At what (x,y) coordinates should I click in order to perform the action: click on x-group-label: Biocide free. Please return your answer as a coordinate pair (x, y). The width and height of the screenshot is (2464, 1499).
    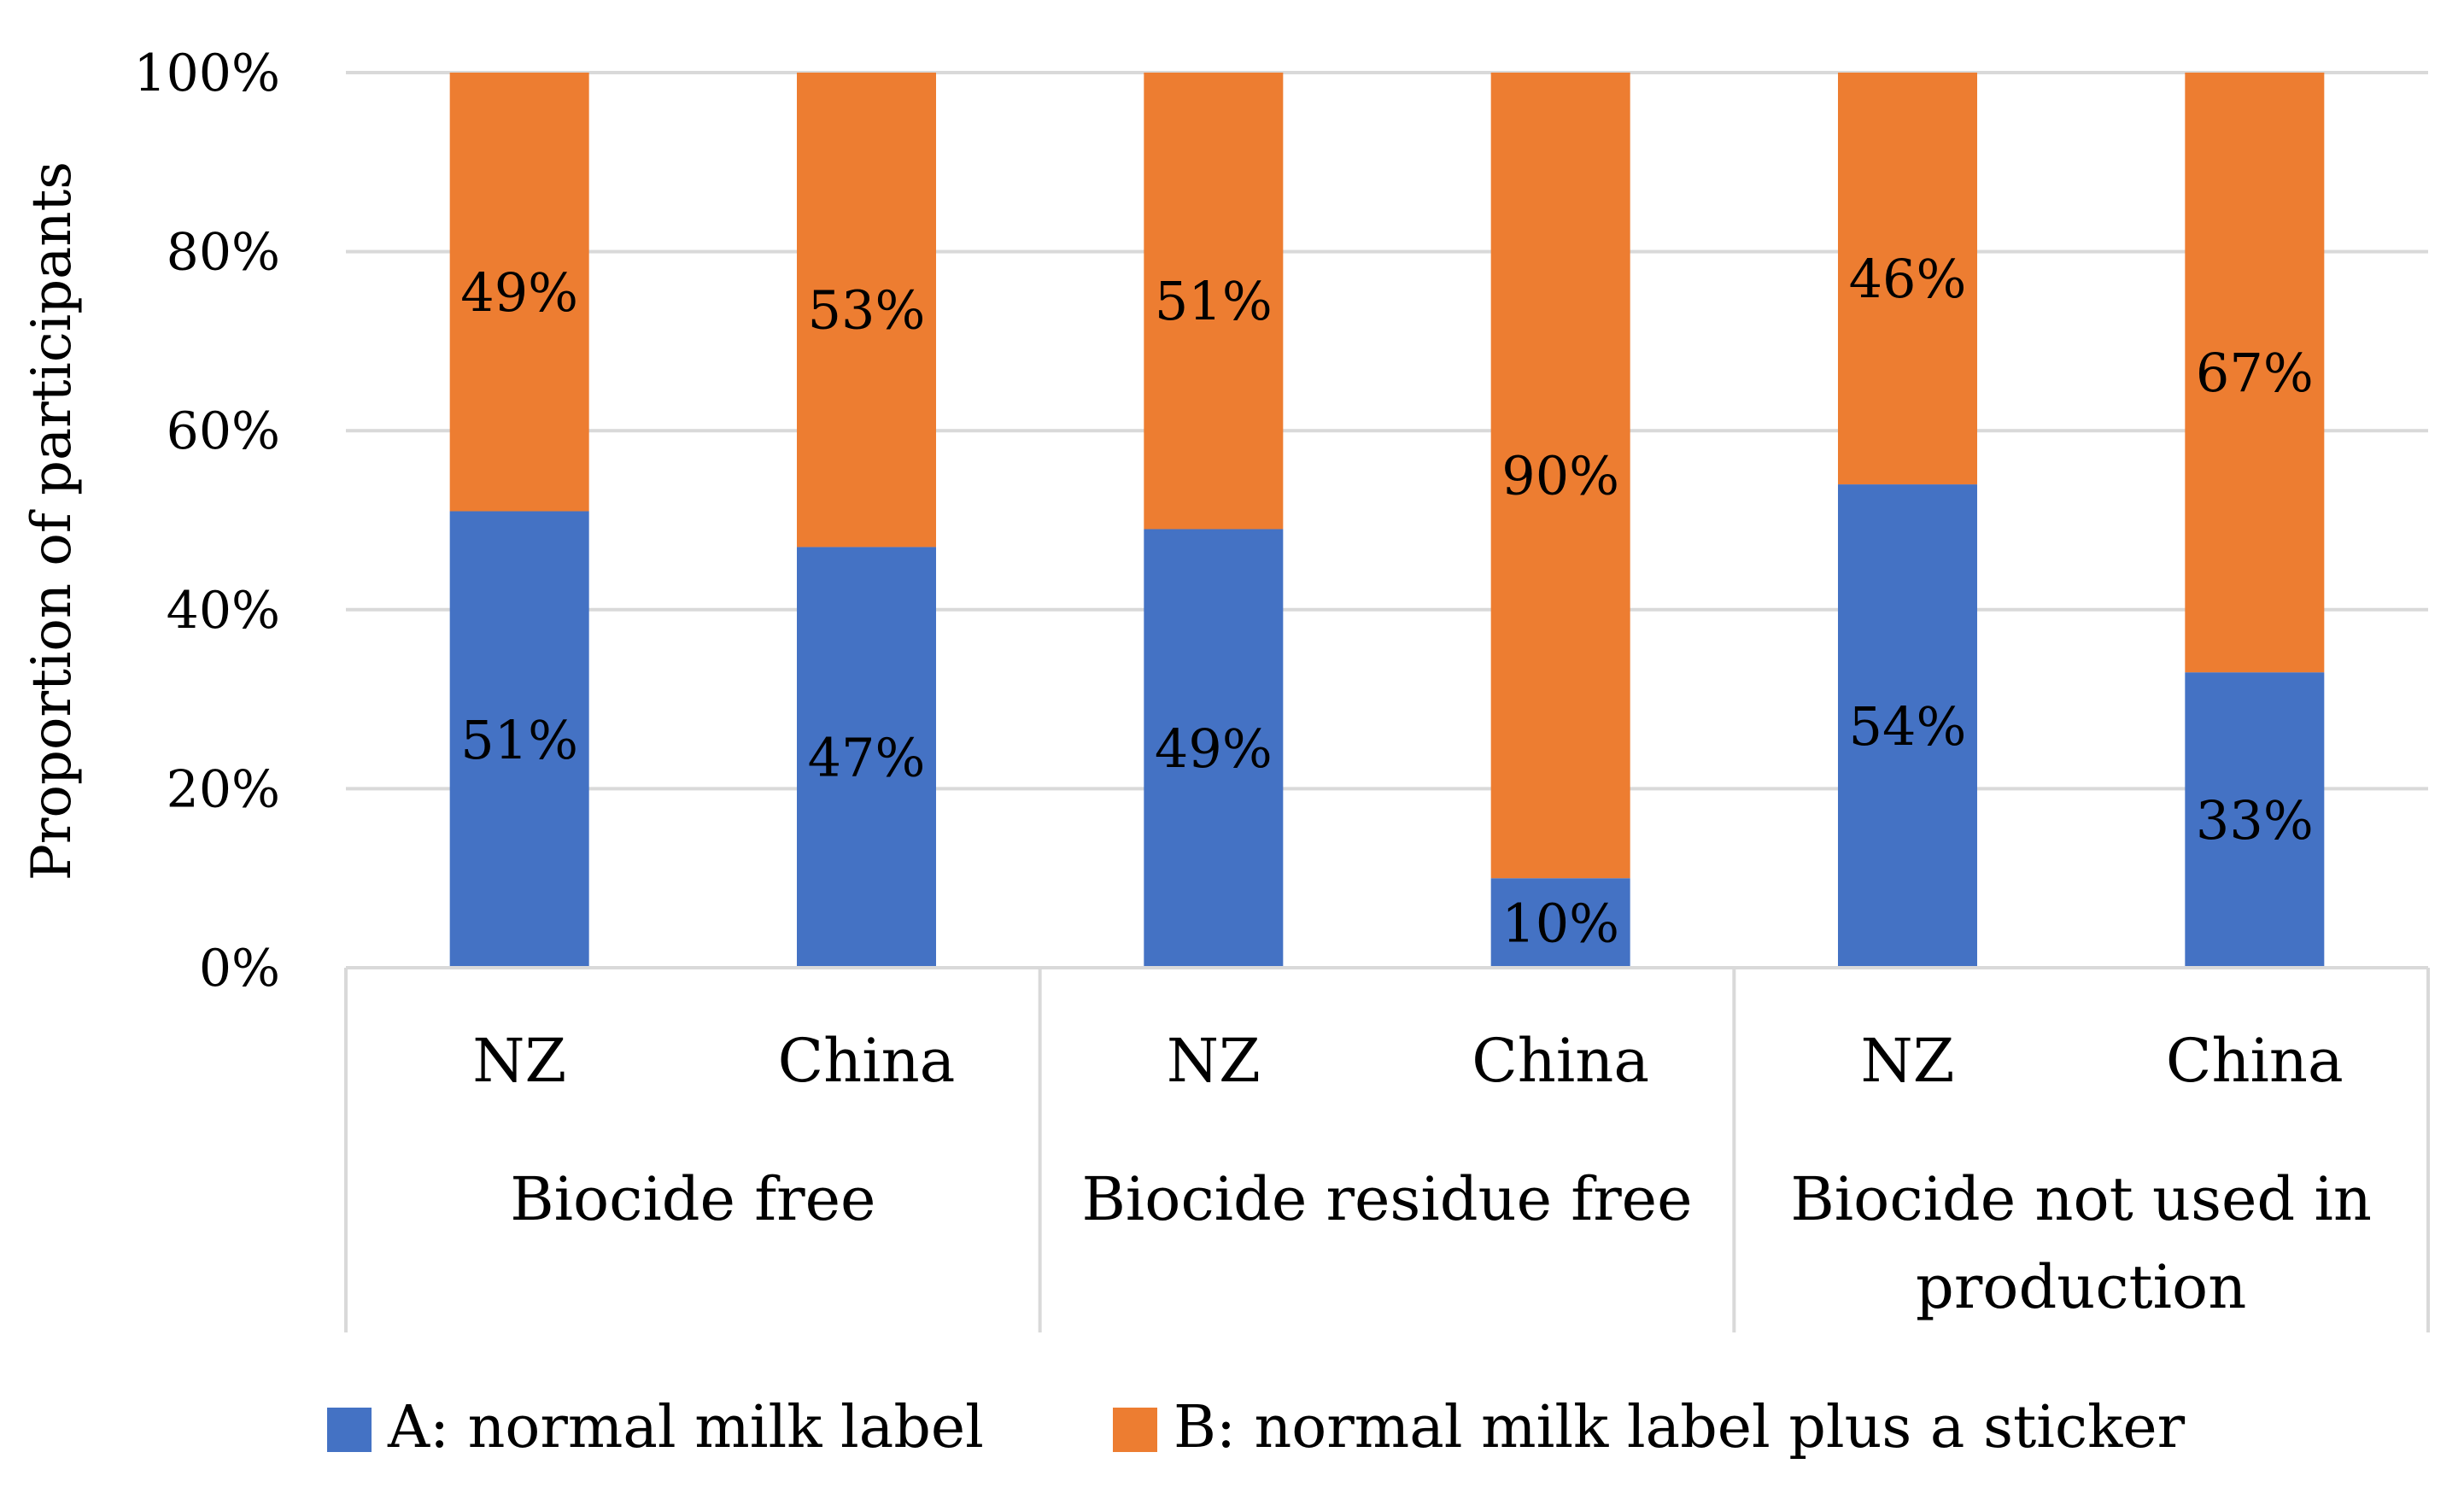
    Looking at the image, I should click on (692, 1199).